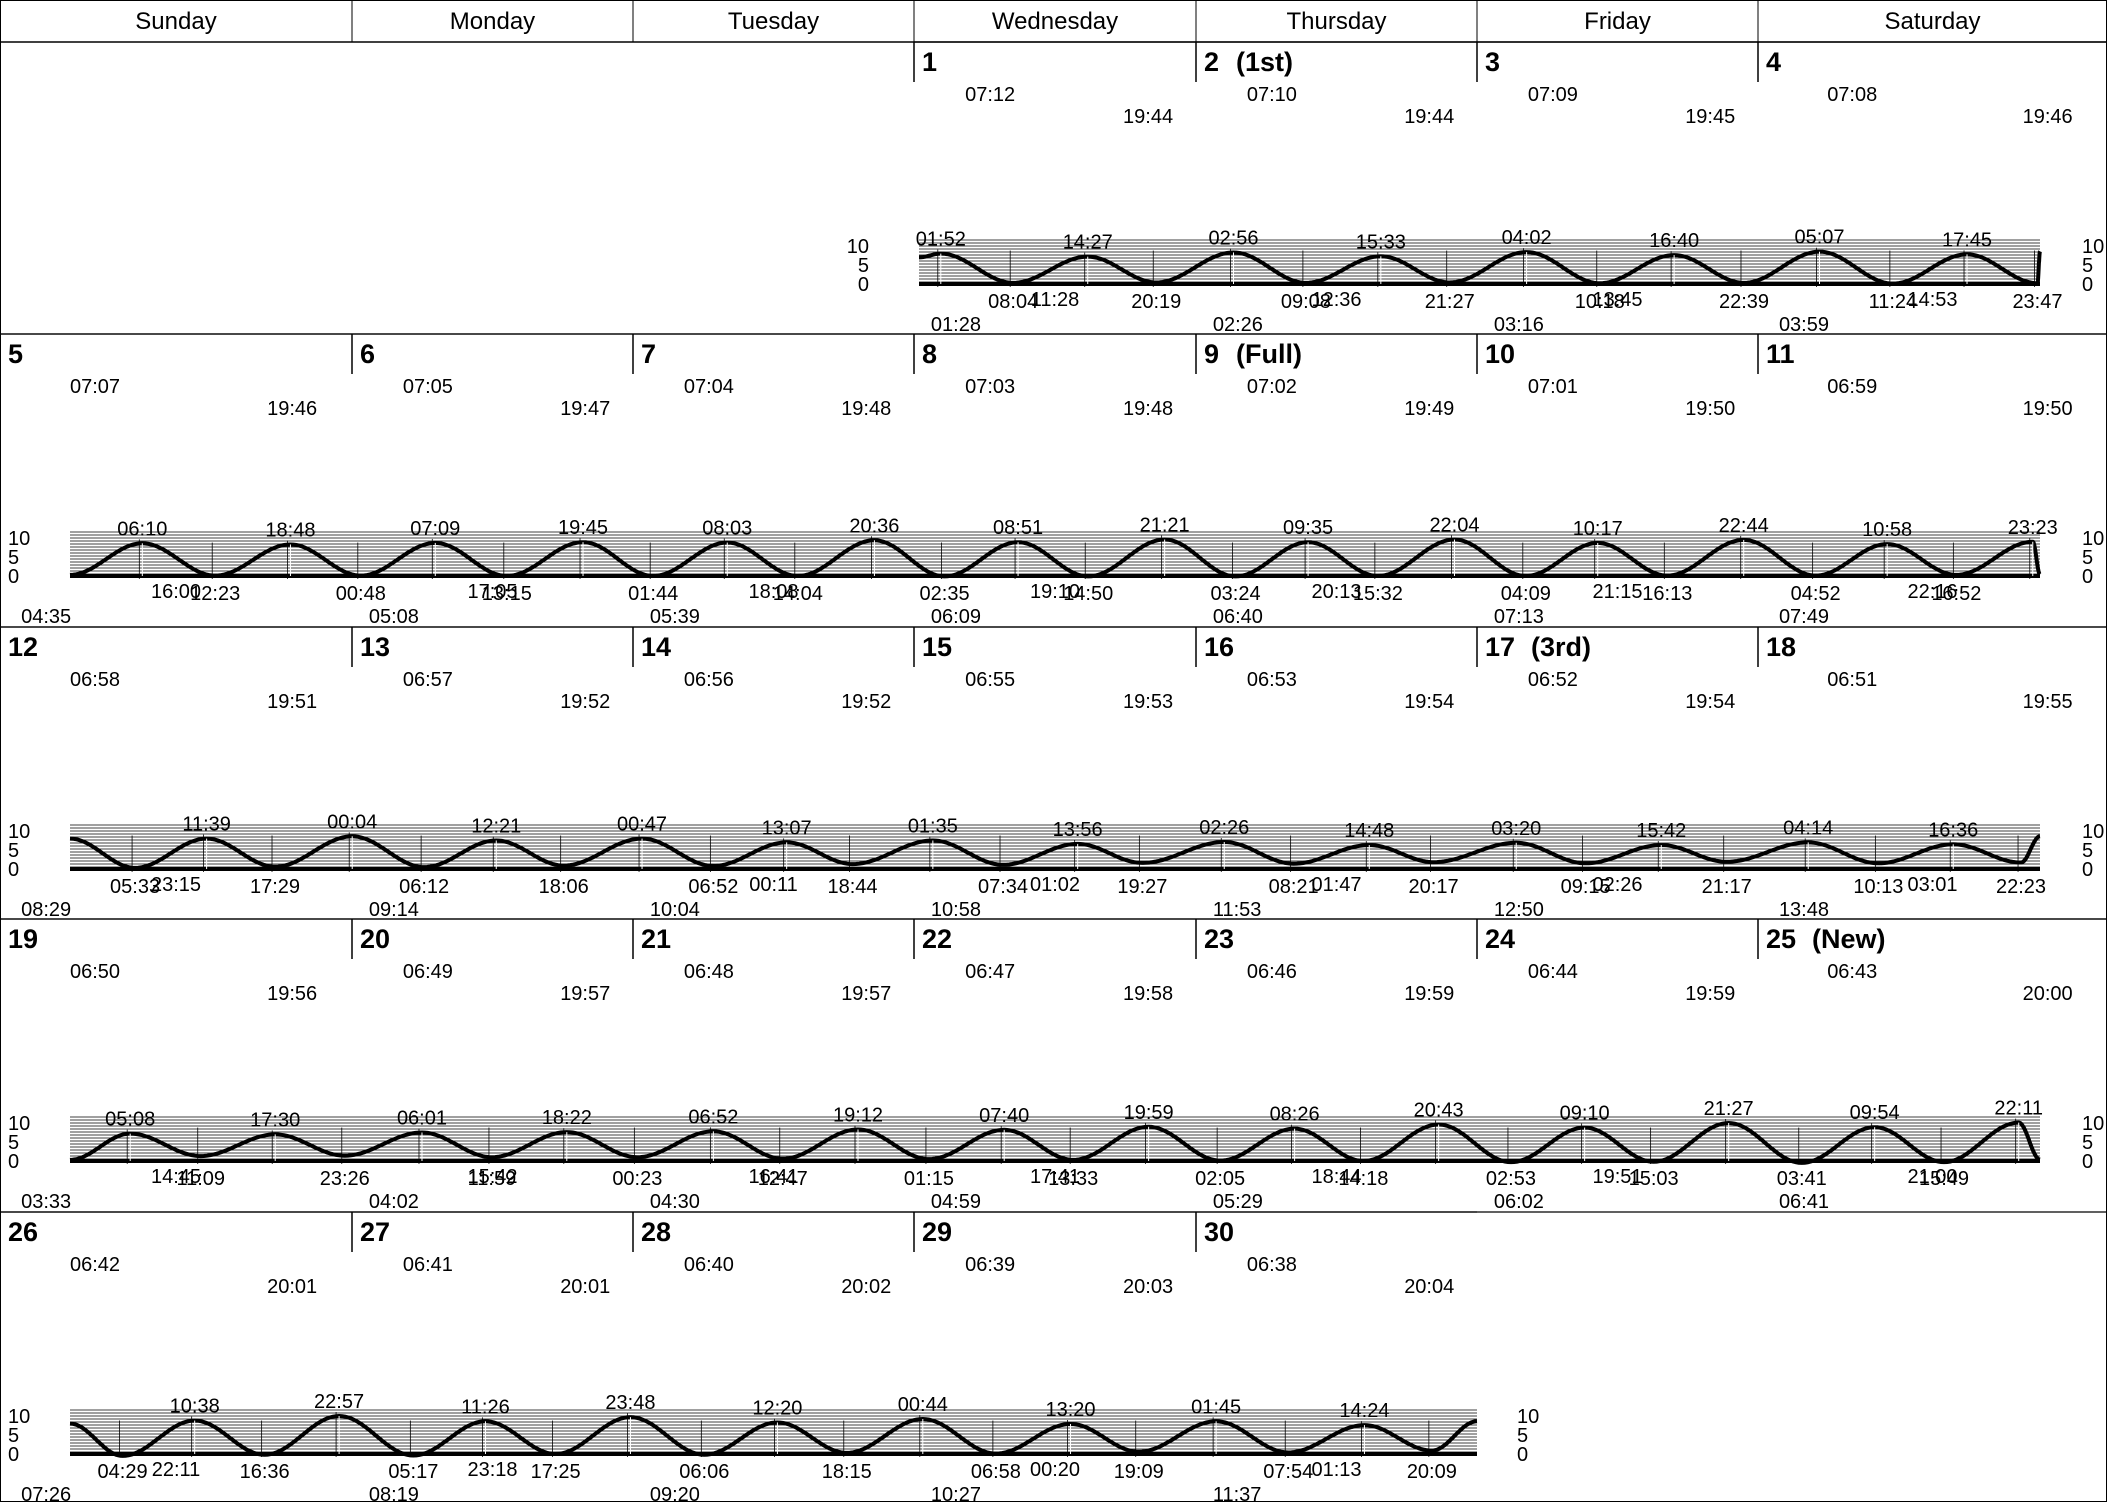  What do you see at coordinates (1654, 1179) in the screenshot?
I see `low-tide-label: 15:03` at bounding box center [1654, 1179].